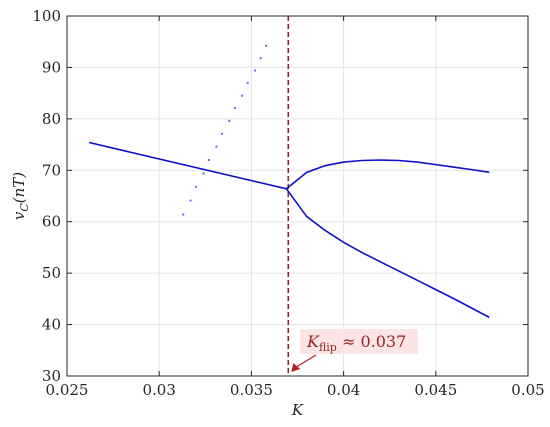 The image size is (550, 427). Describe the element at coordinates (295, 390) in the screenshot. I see `x-tick-labels: 0.025 0.03 0.035 0.04 0.045 0.05` at that location.